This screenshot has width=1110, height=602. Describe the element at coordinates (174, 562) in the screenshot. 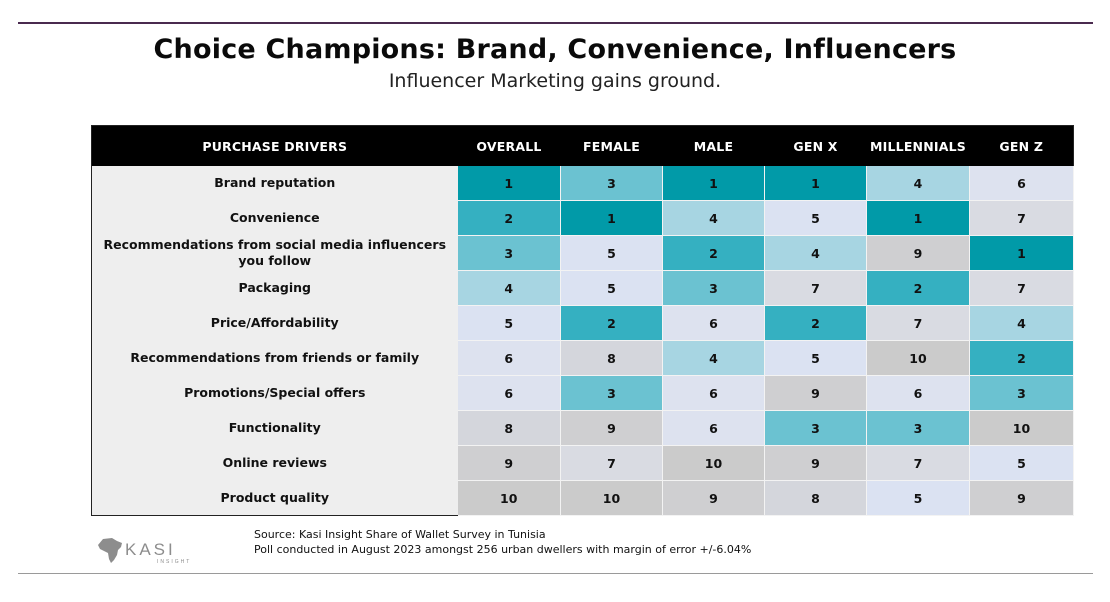

I see `logo-subtext: INSIGHT` at that location.